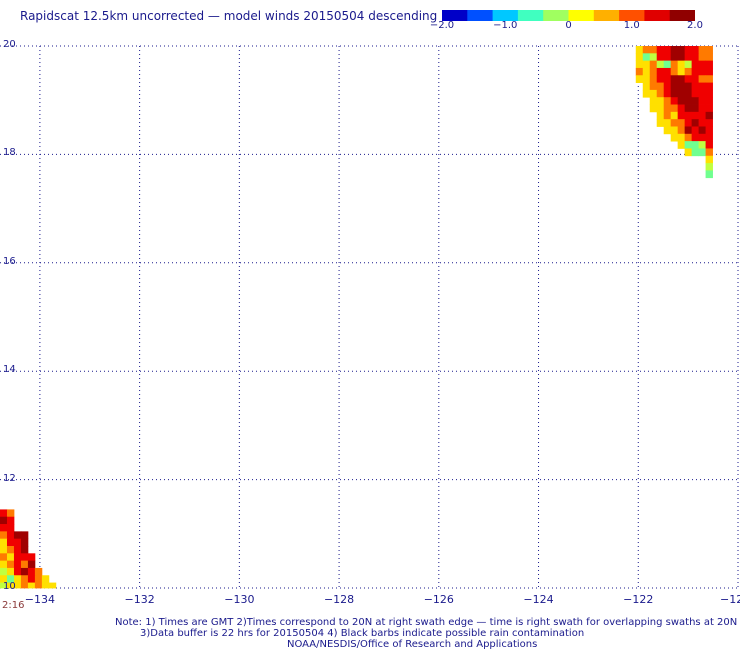  Describe the element at coordinates (438, 599) in the screenshot. I see `longitude-label: −126` at that location.